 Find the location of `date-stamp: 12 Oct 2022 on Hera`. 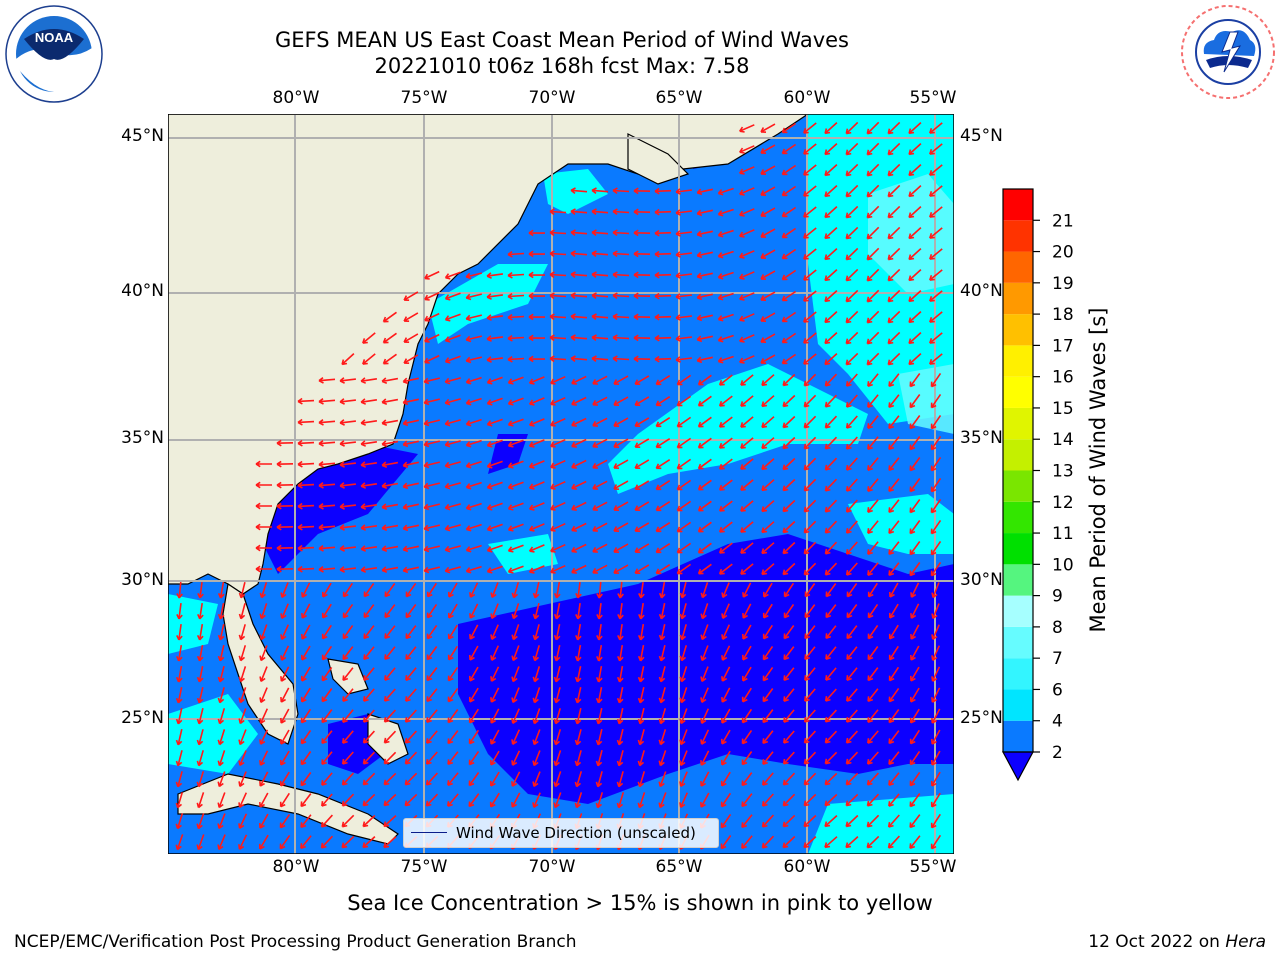

date-stamp: 12 Oct 2022 on Hera is located at coordinates (1177, 942).